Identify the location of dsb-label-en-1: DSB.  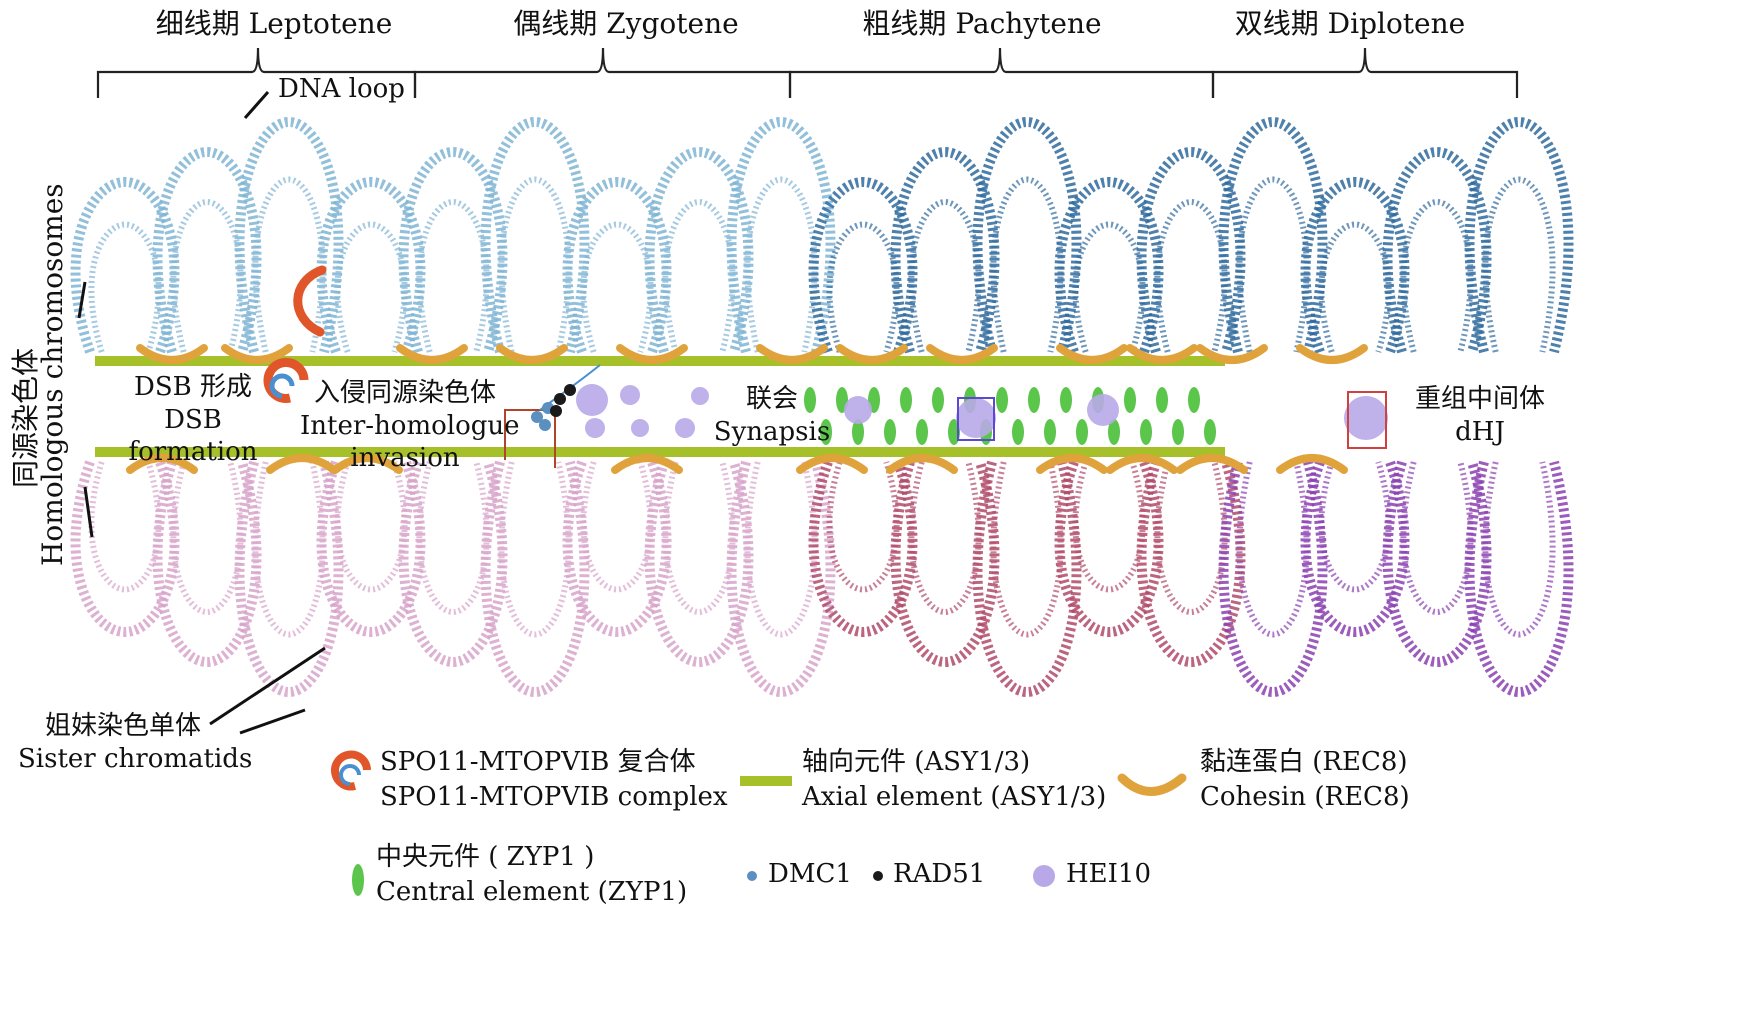
(193, 419).